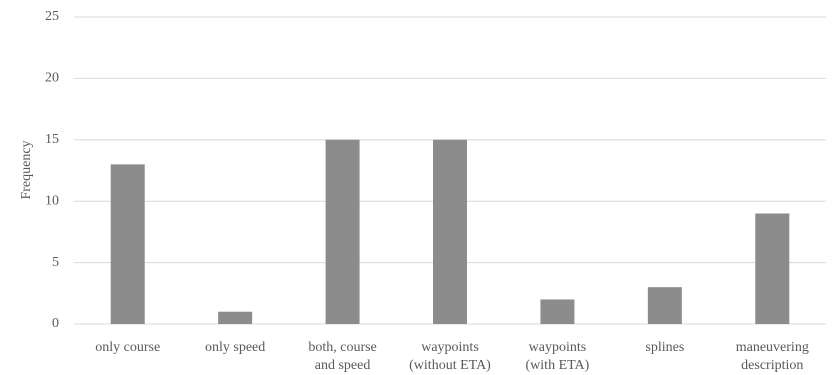 The width and height of the screenshot is (839, 375). Describe the element at coordinates (26, 169) in the screenshot. I see `y-axis-title: Frequency` at that location.